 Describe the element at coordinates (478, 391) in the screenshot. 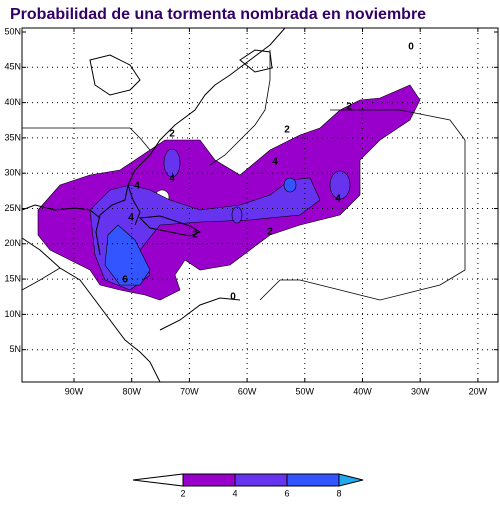

I see `lon-label: 20W` at that location.